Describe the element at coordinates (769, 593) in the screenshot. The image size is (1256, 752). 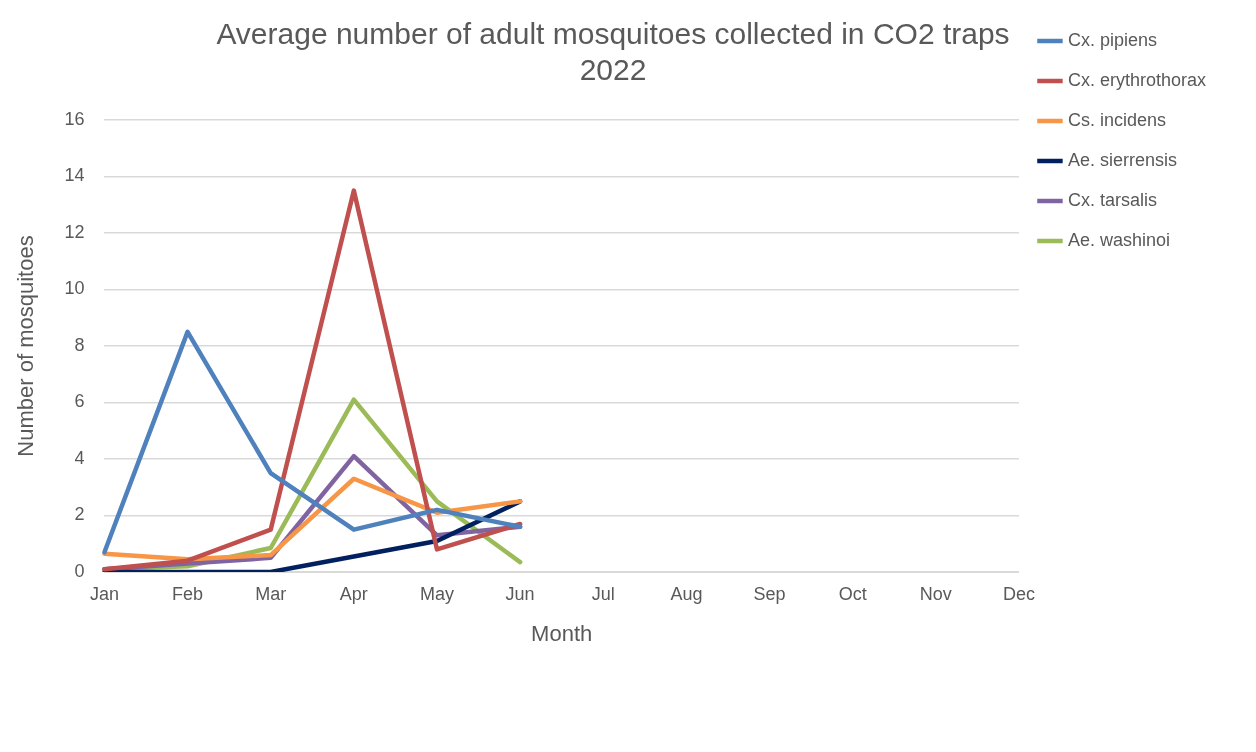
I see `x-tick-label: Sep` at that location.